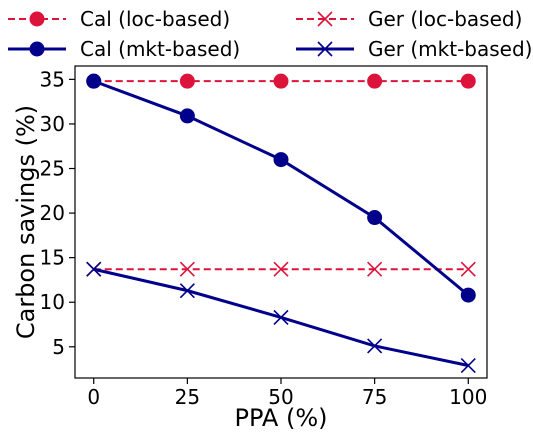 This screenshot has height=440, width=533. What do you see at coordinates (58, 347) in the screenshot?
I see `y-tick-label: 5` at bounding box center [58, 347].